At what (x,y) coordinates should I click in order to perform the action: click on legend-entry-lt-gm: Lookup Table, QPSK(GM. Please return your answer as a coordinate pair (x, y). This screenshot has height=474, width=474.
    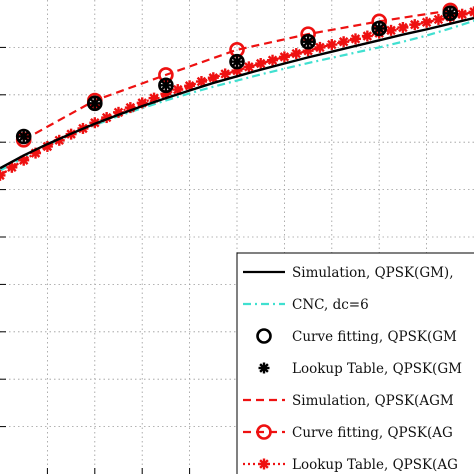
    Looking at the image, I should click on (360, 369).